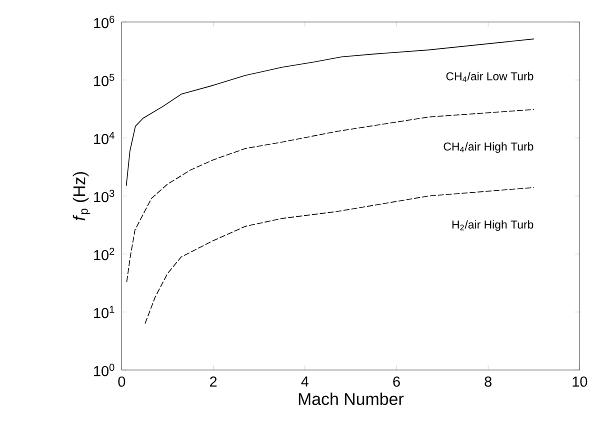 This screenshot has width=596, height=437. What do you see at coordinates (488, 381) in the screenshot?
I see `x-tick-label: 8` at bounding box center [488, 381].